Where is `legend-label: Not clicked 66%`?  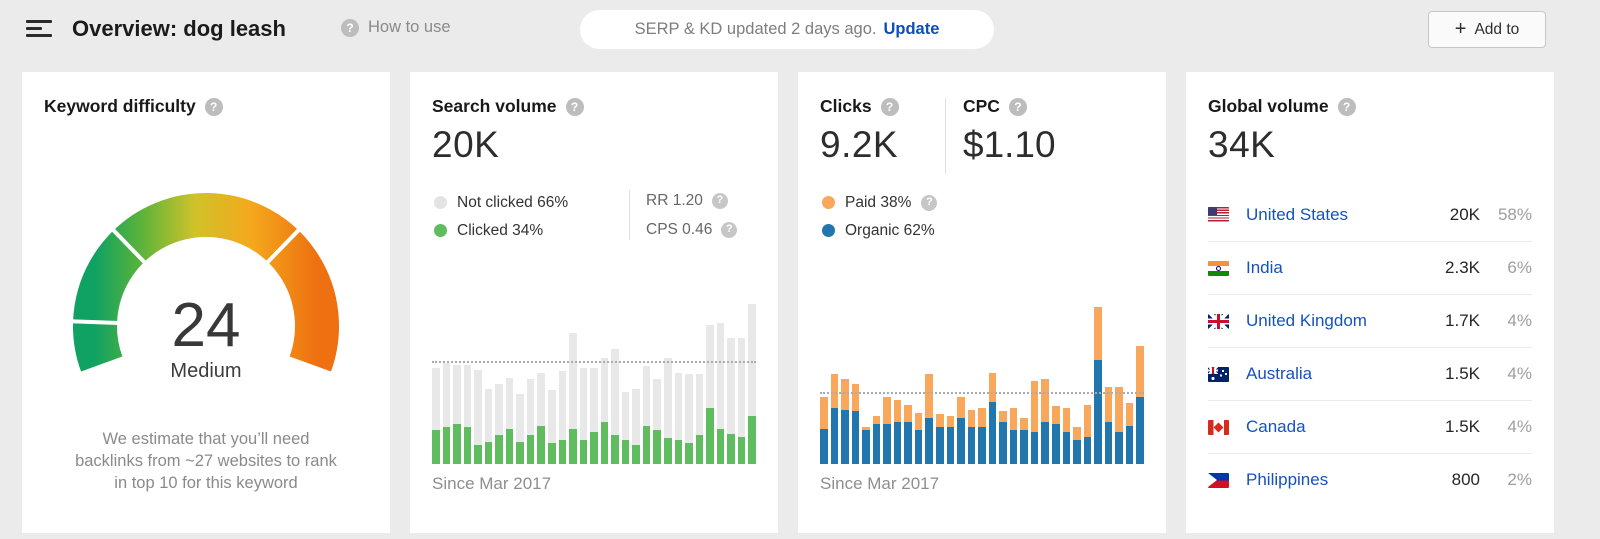 legend-label: Not clicked 66% is located at coordinates (513, 202).